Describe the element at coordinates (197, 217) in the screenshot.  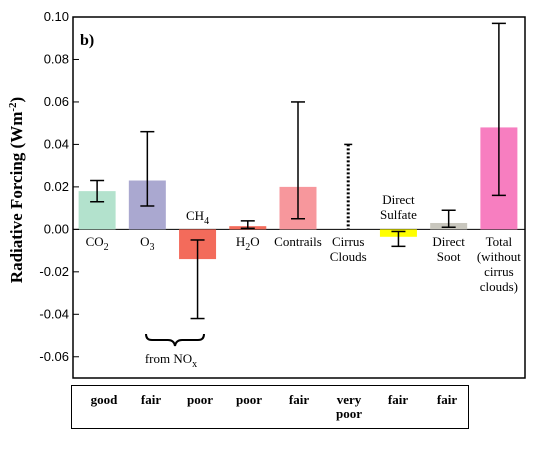
I see `category-label: CH4` at that location.